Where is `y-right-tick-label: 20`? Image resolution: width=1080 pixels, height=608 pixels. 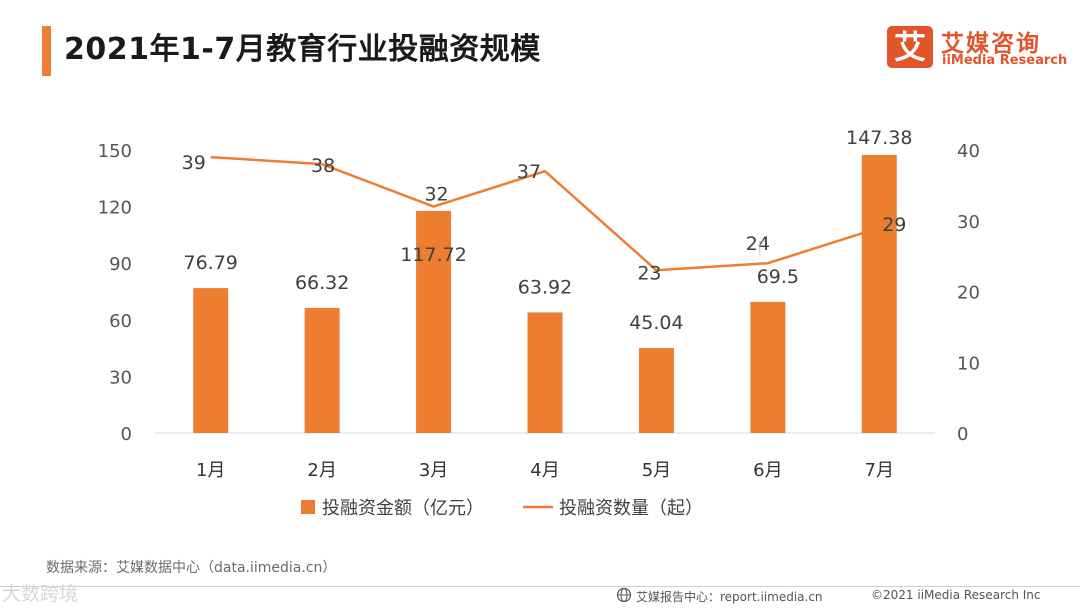 y-right-tick-label: 20 is located at coordinates (968, 293).